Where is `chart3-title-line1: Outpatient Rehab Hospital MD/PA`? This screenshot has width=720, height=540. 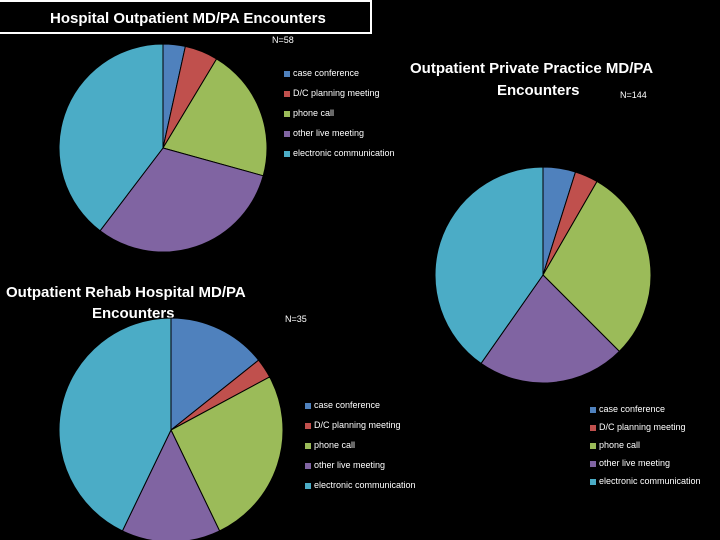
chart3-title-line1: Outpatient Rehab Hospital MD/PA is located at coordinates (126, 292).